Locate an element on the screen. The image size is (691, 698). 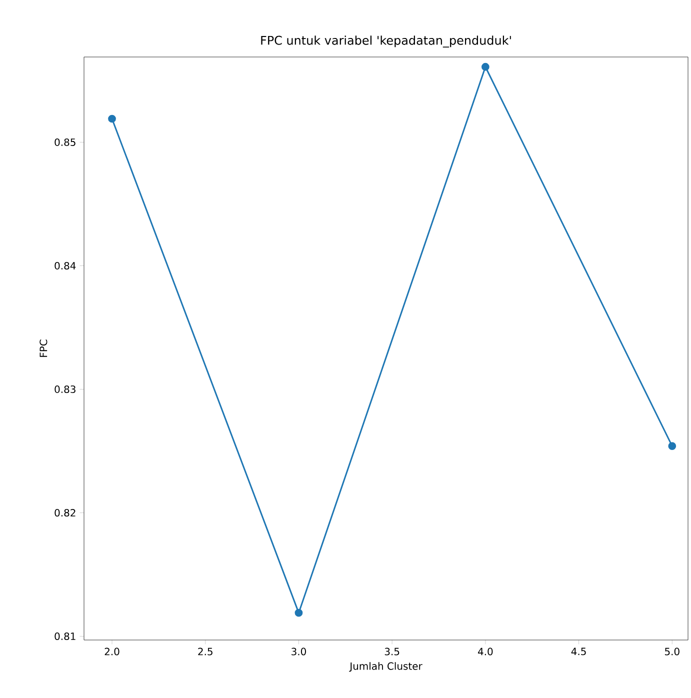
x-tick-label: 2.5 is located at coordinates (205, 652).